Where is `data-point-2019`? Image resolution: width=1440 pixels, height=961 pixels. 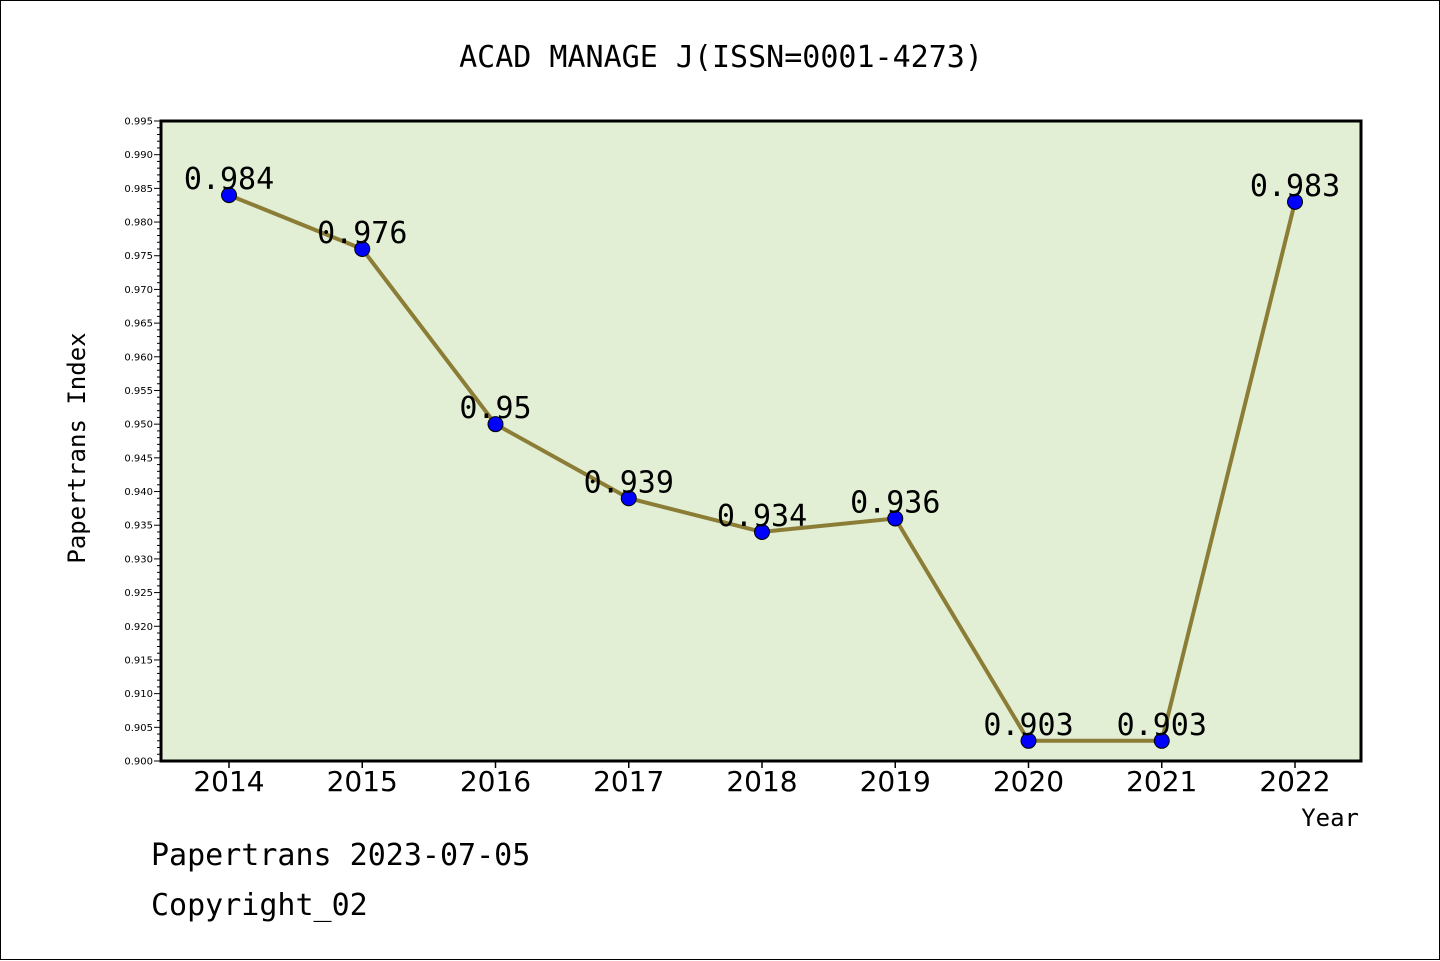 data-point-2019 is located at coordinates (895, 518).